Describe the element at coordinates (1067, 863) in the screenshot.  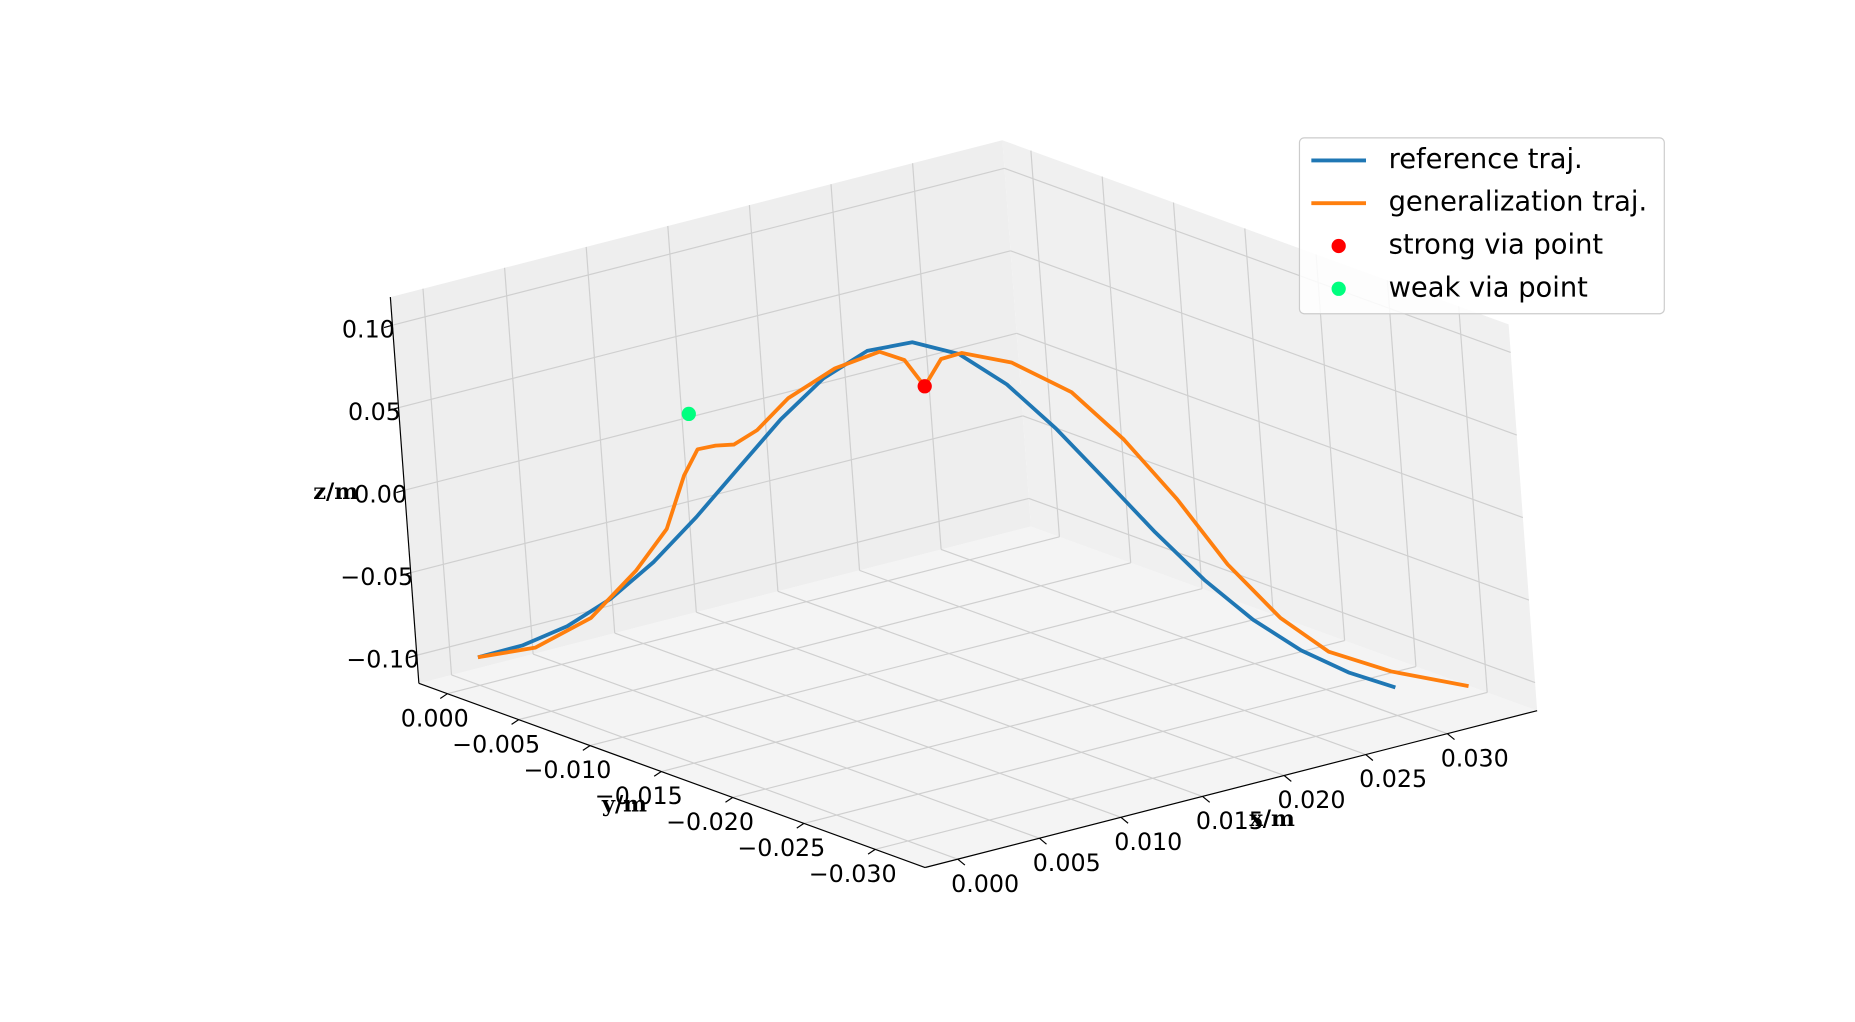
I see `x-tick-label: 0.005` at that location.